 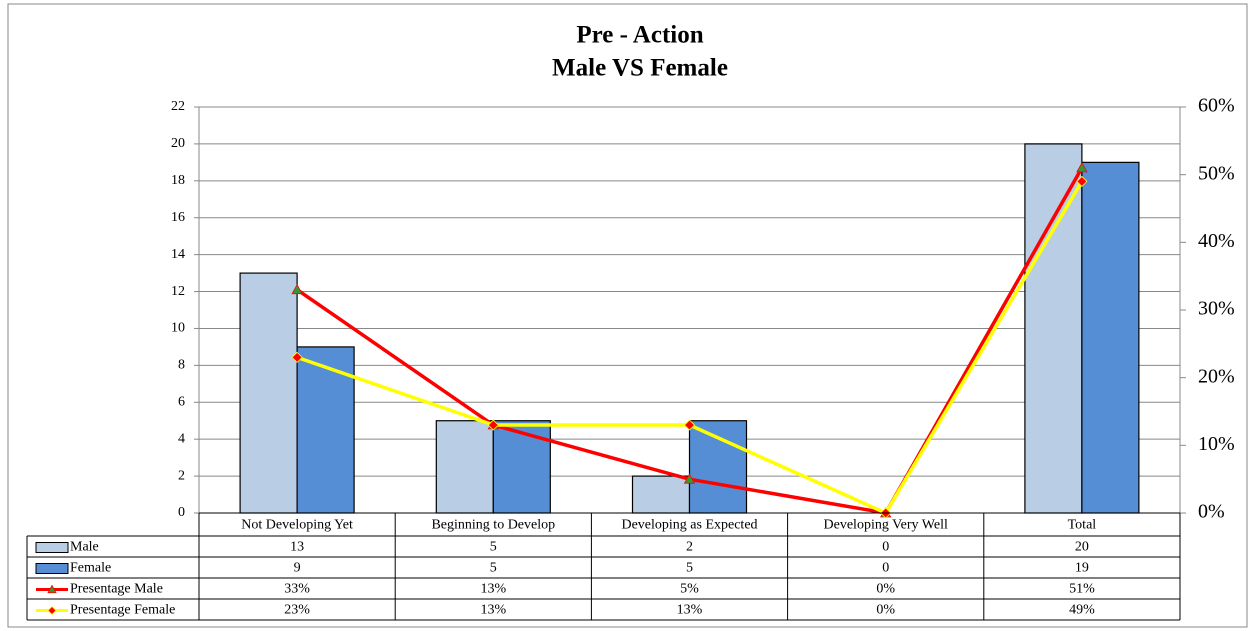 What do you see at coordinates (1082, 589) in the screenshot?
I see `table-value: 51%` at bounding box center [1082, 589].